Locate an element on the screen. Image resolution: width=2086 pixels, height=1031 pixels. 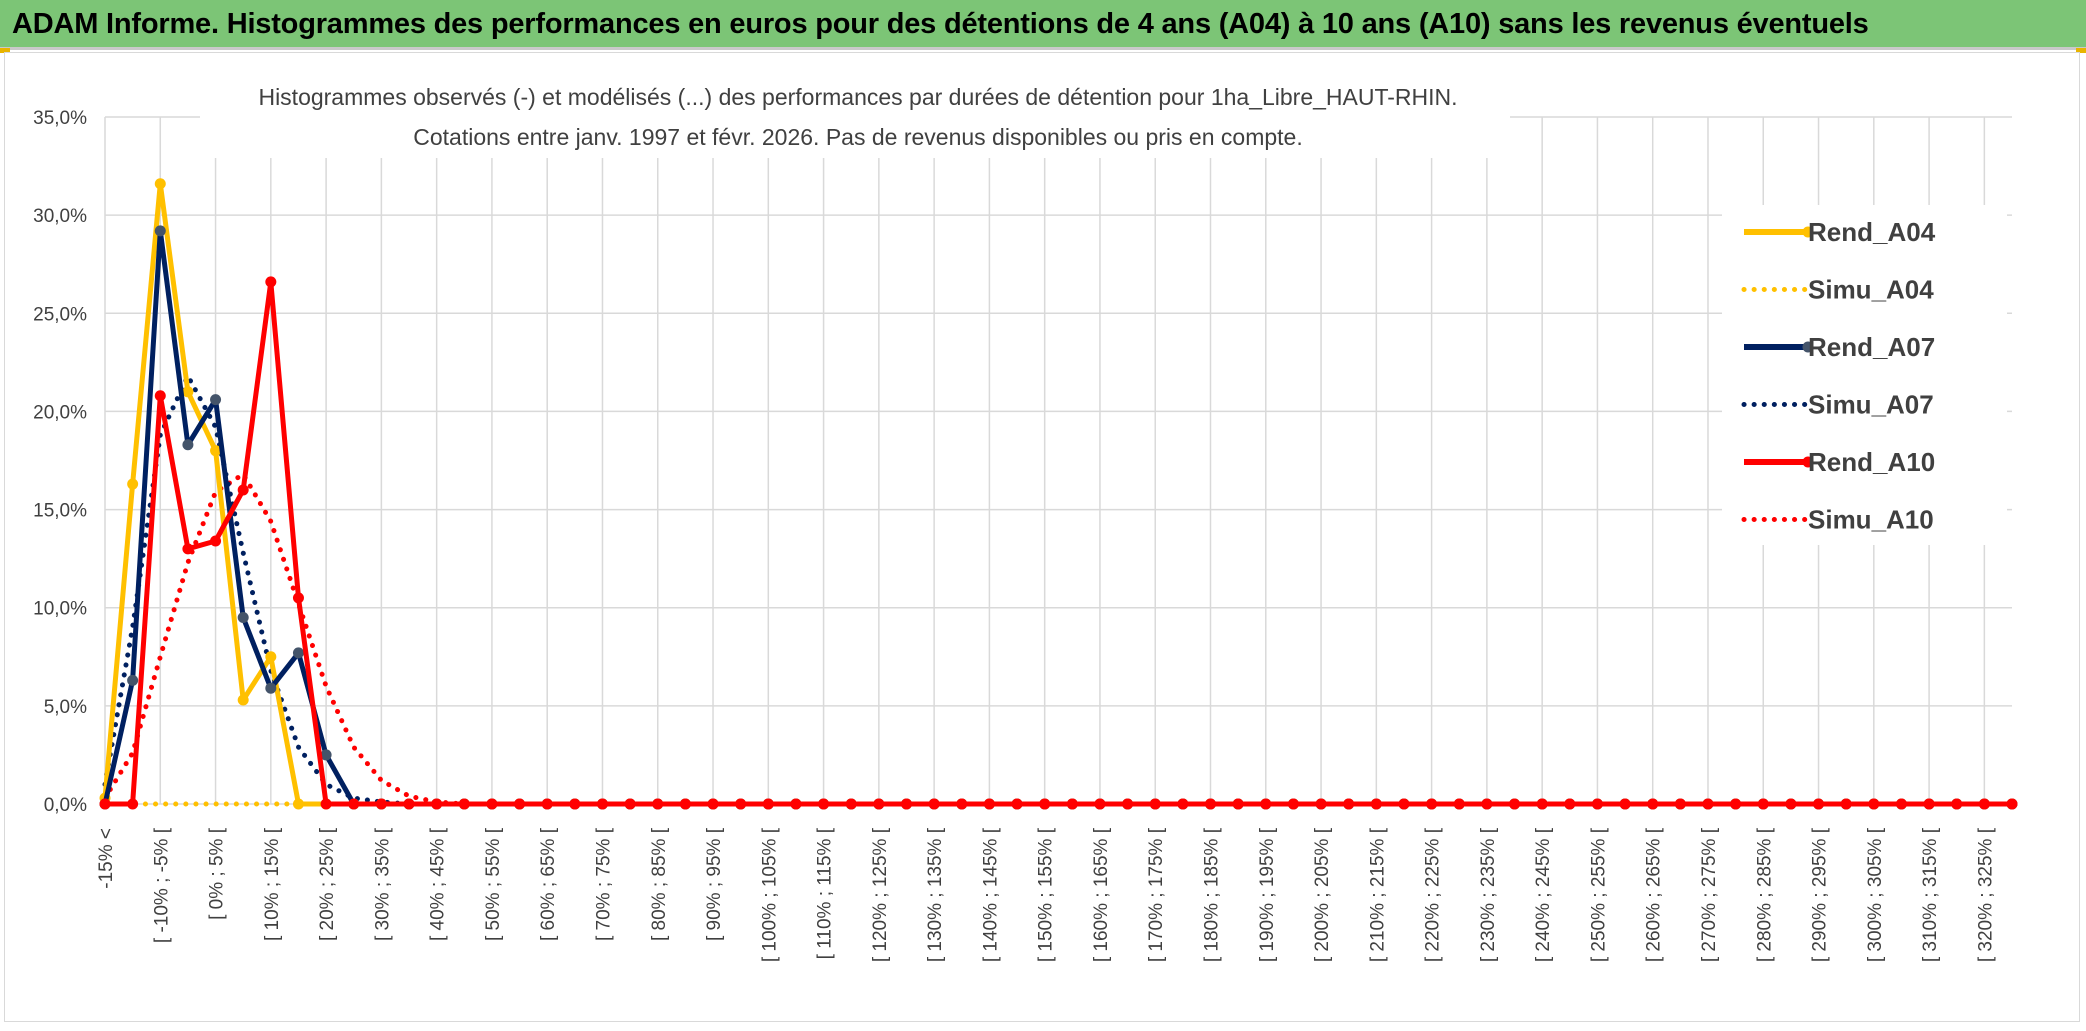
y-axis: 0,0% 5,0% 10,0% 15,0% 20,0% 25,0% 30,0% 35,0% is located at coordinates (60, 462).